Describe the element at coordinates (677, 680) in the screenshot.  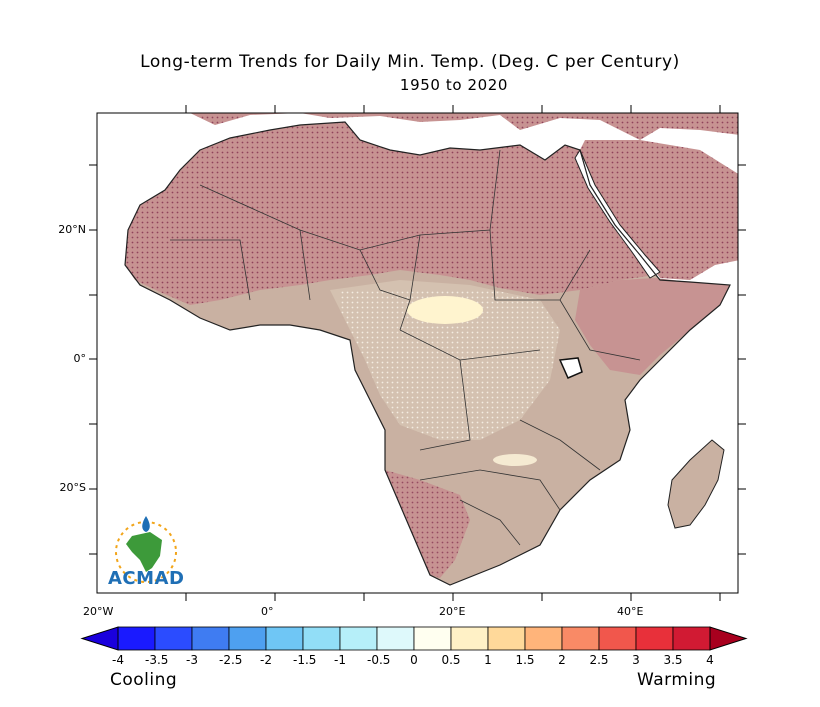
I see `colorbar-right-label: Warming` at that location.